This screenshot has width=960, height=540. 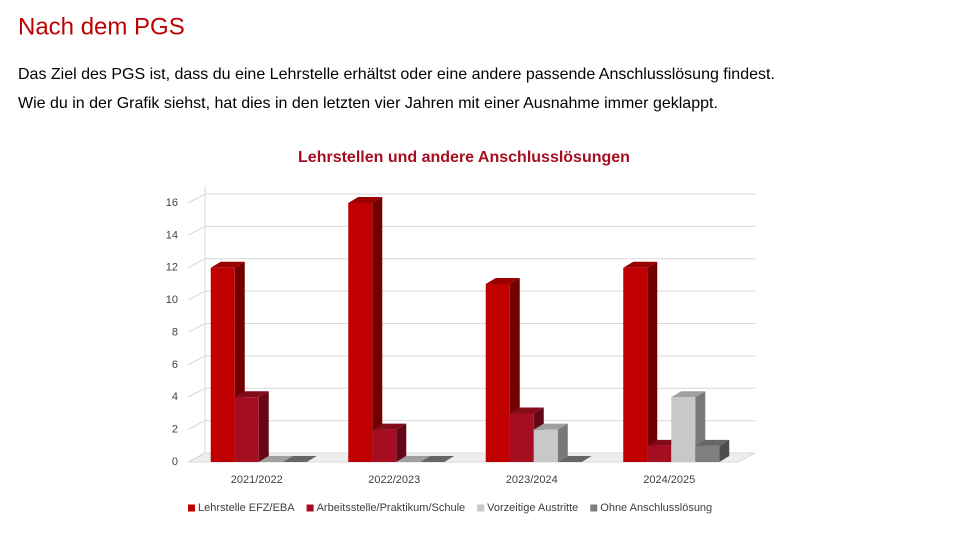 What do you see at coordinates (394, 480) in the screenshot?
I see `x-tick-label: 2022/2023` at bounding box center [394, 480].